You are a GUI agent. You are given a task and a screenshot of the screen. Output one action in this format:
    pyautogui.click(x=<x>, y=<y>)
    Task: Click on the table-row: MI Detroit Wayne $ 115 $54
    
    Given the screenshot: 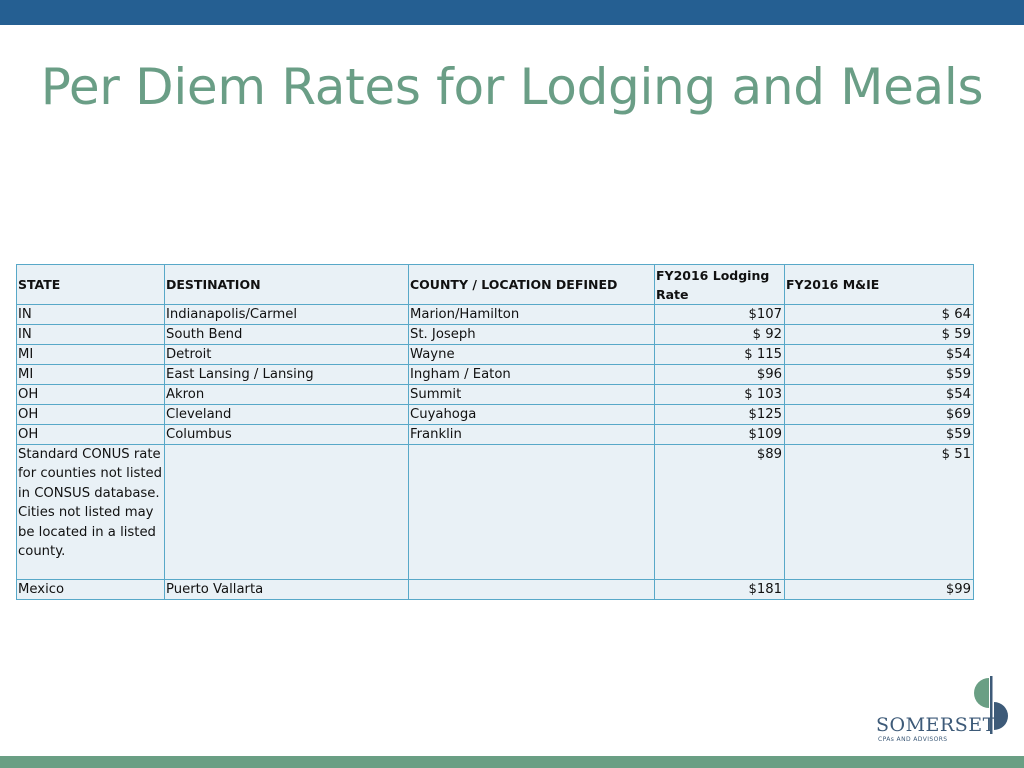 What is the action you would take?
    pyautogui.click(x=495, y=354)
    